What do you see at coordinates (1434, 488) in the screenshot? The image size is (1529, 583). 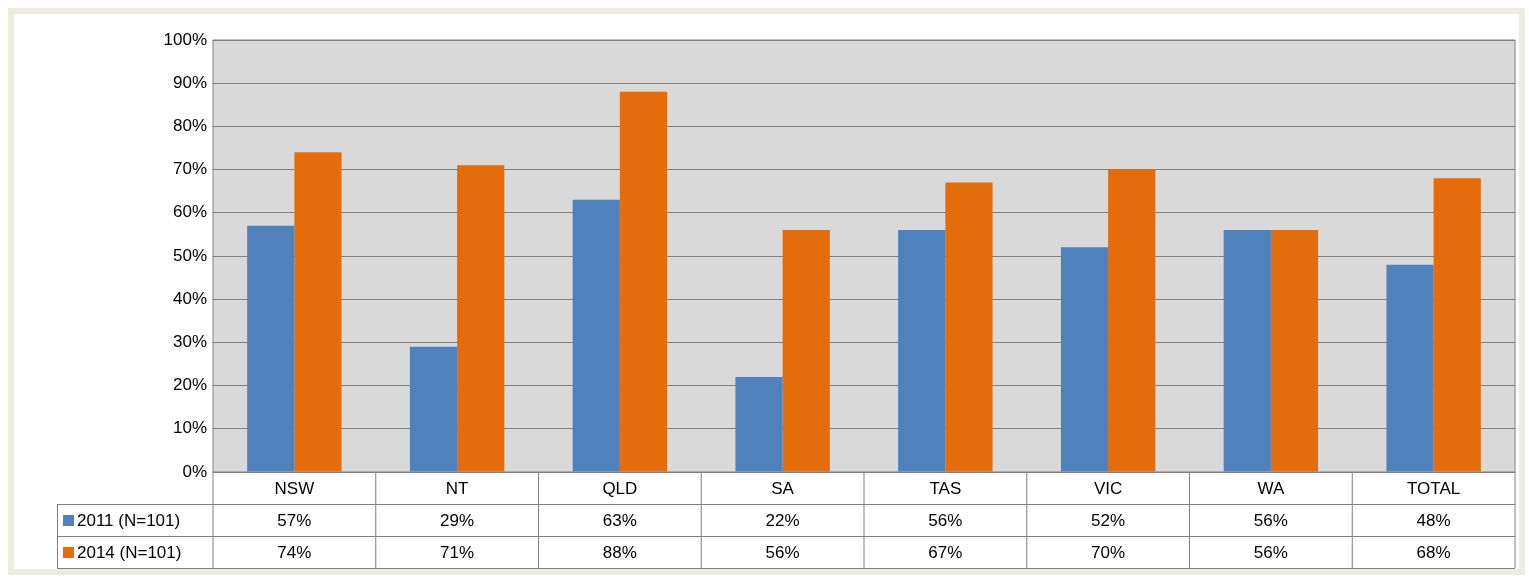 I see `x-tick-label: TOTAL` at bounding box center [1434, 488].